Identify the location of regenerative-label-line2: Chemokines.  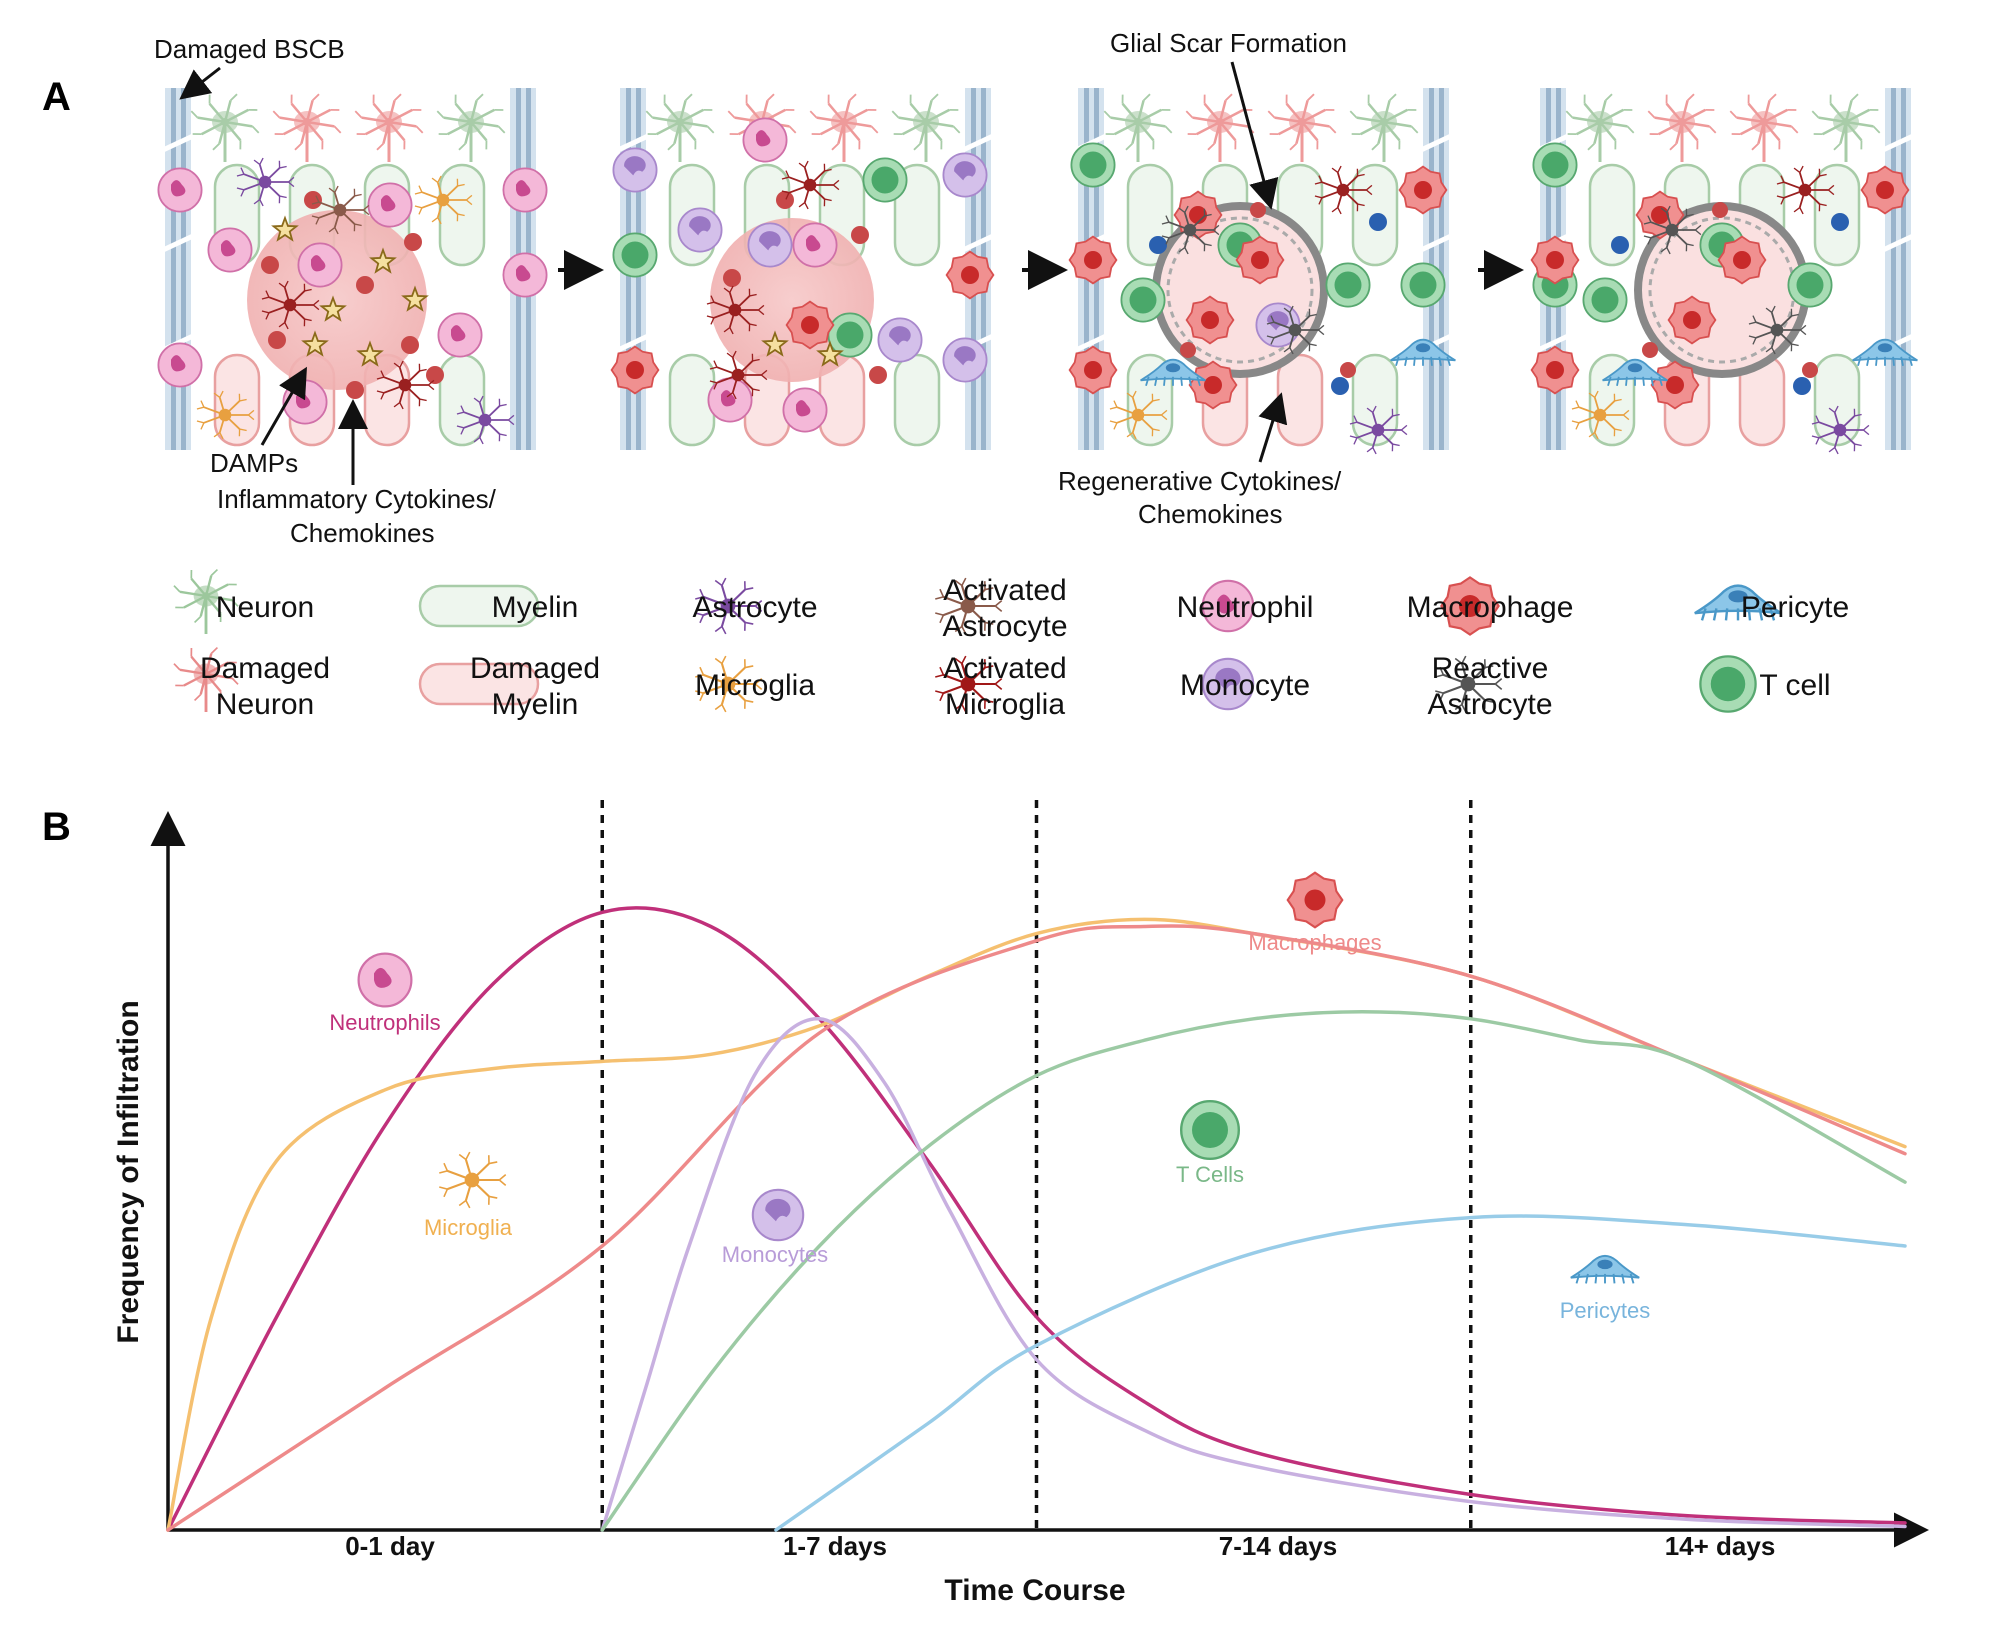
(1210, 514).